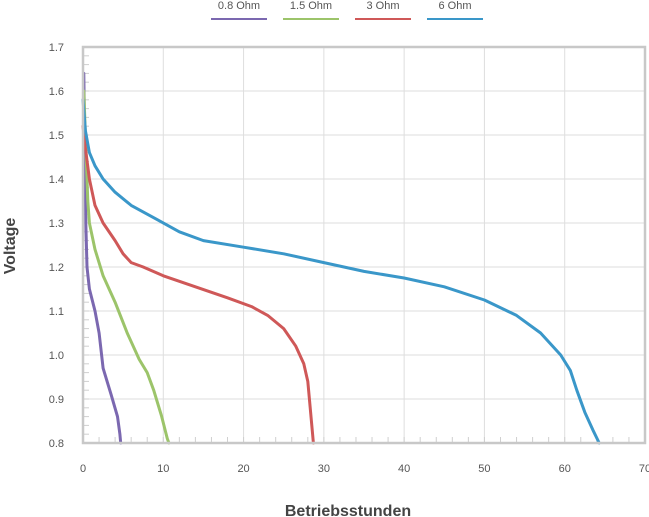 The height and width of the screenshot is (517, 649). I want to click on y-axis-title: Voltage, so click(10, 246).